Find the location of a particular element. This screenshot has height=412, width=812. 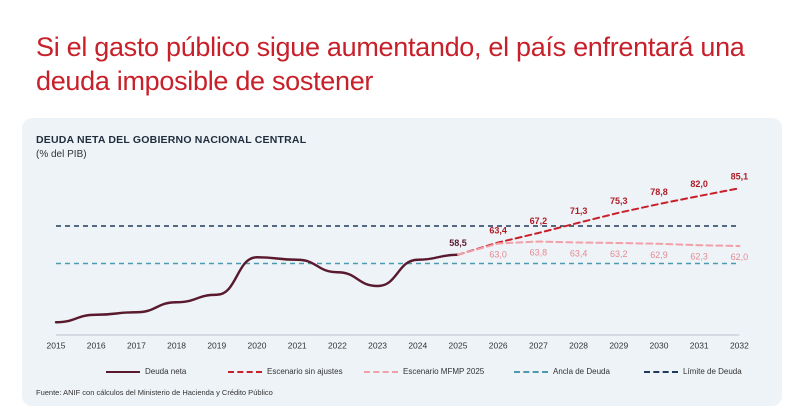

legend-label: Límite de Deuda is located at coordinates (712, 371).